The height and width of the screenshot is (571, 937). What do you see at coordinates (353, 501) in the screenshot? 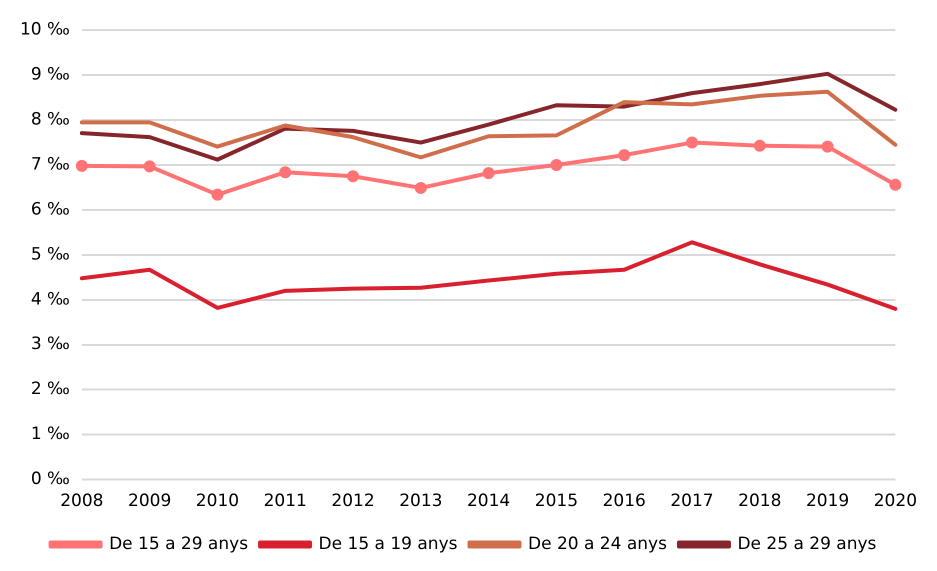
I see `x-tick-label: 2012` at bounding box center [353, 501].